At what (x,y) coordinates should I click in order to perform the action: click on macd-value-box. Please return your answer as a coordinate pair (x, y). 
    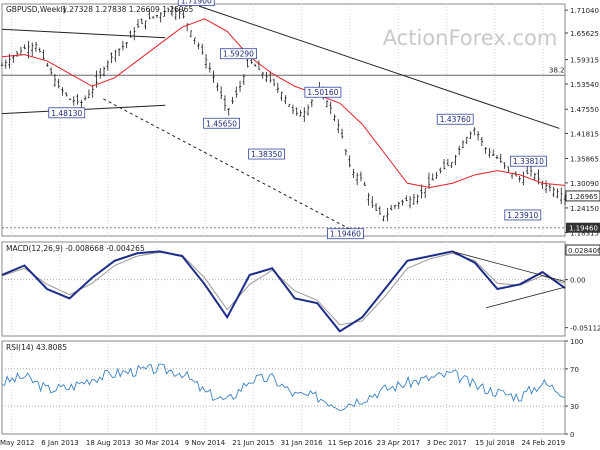
    Looking at the image, I should click on (582, 250).